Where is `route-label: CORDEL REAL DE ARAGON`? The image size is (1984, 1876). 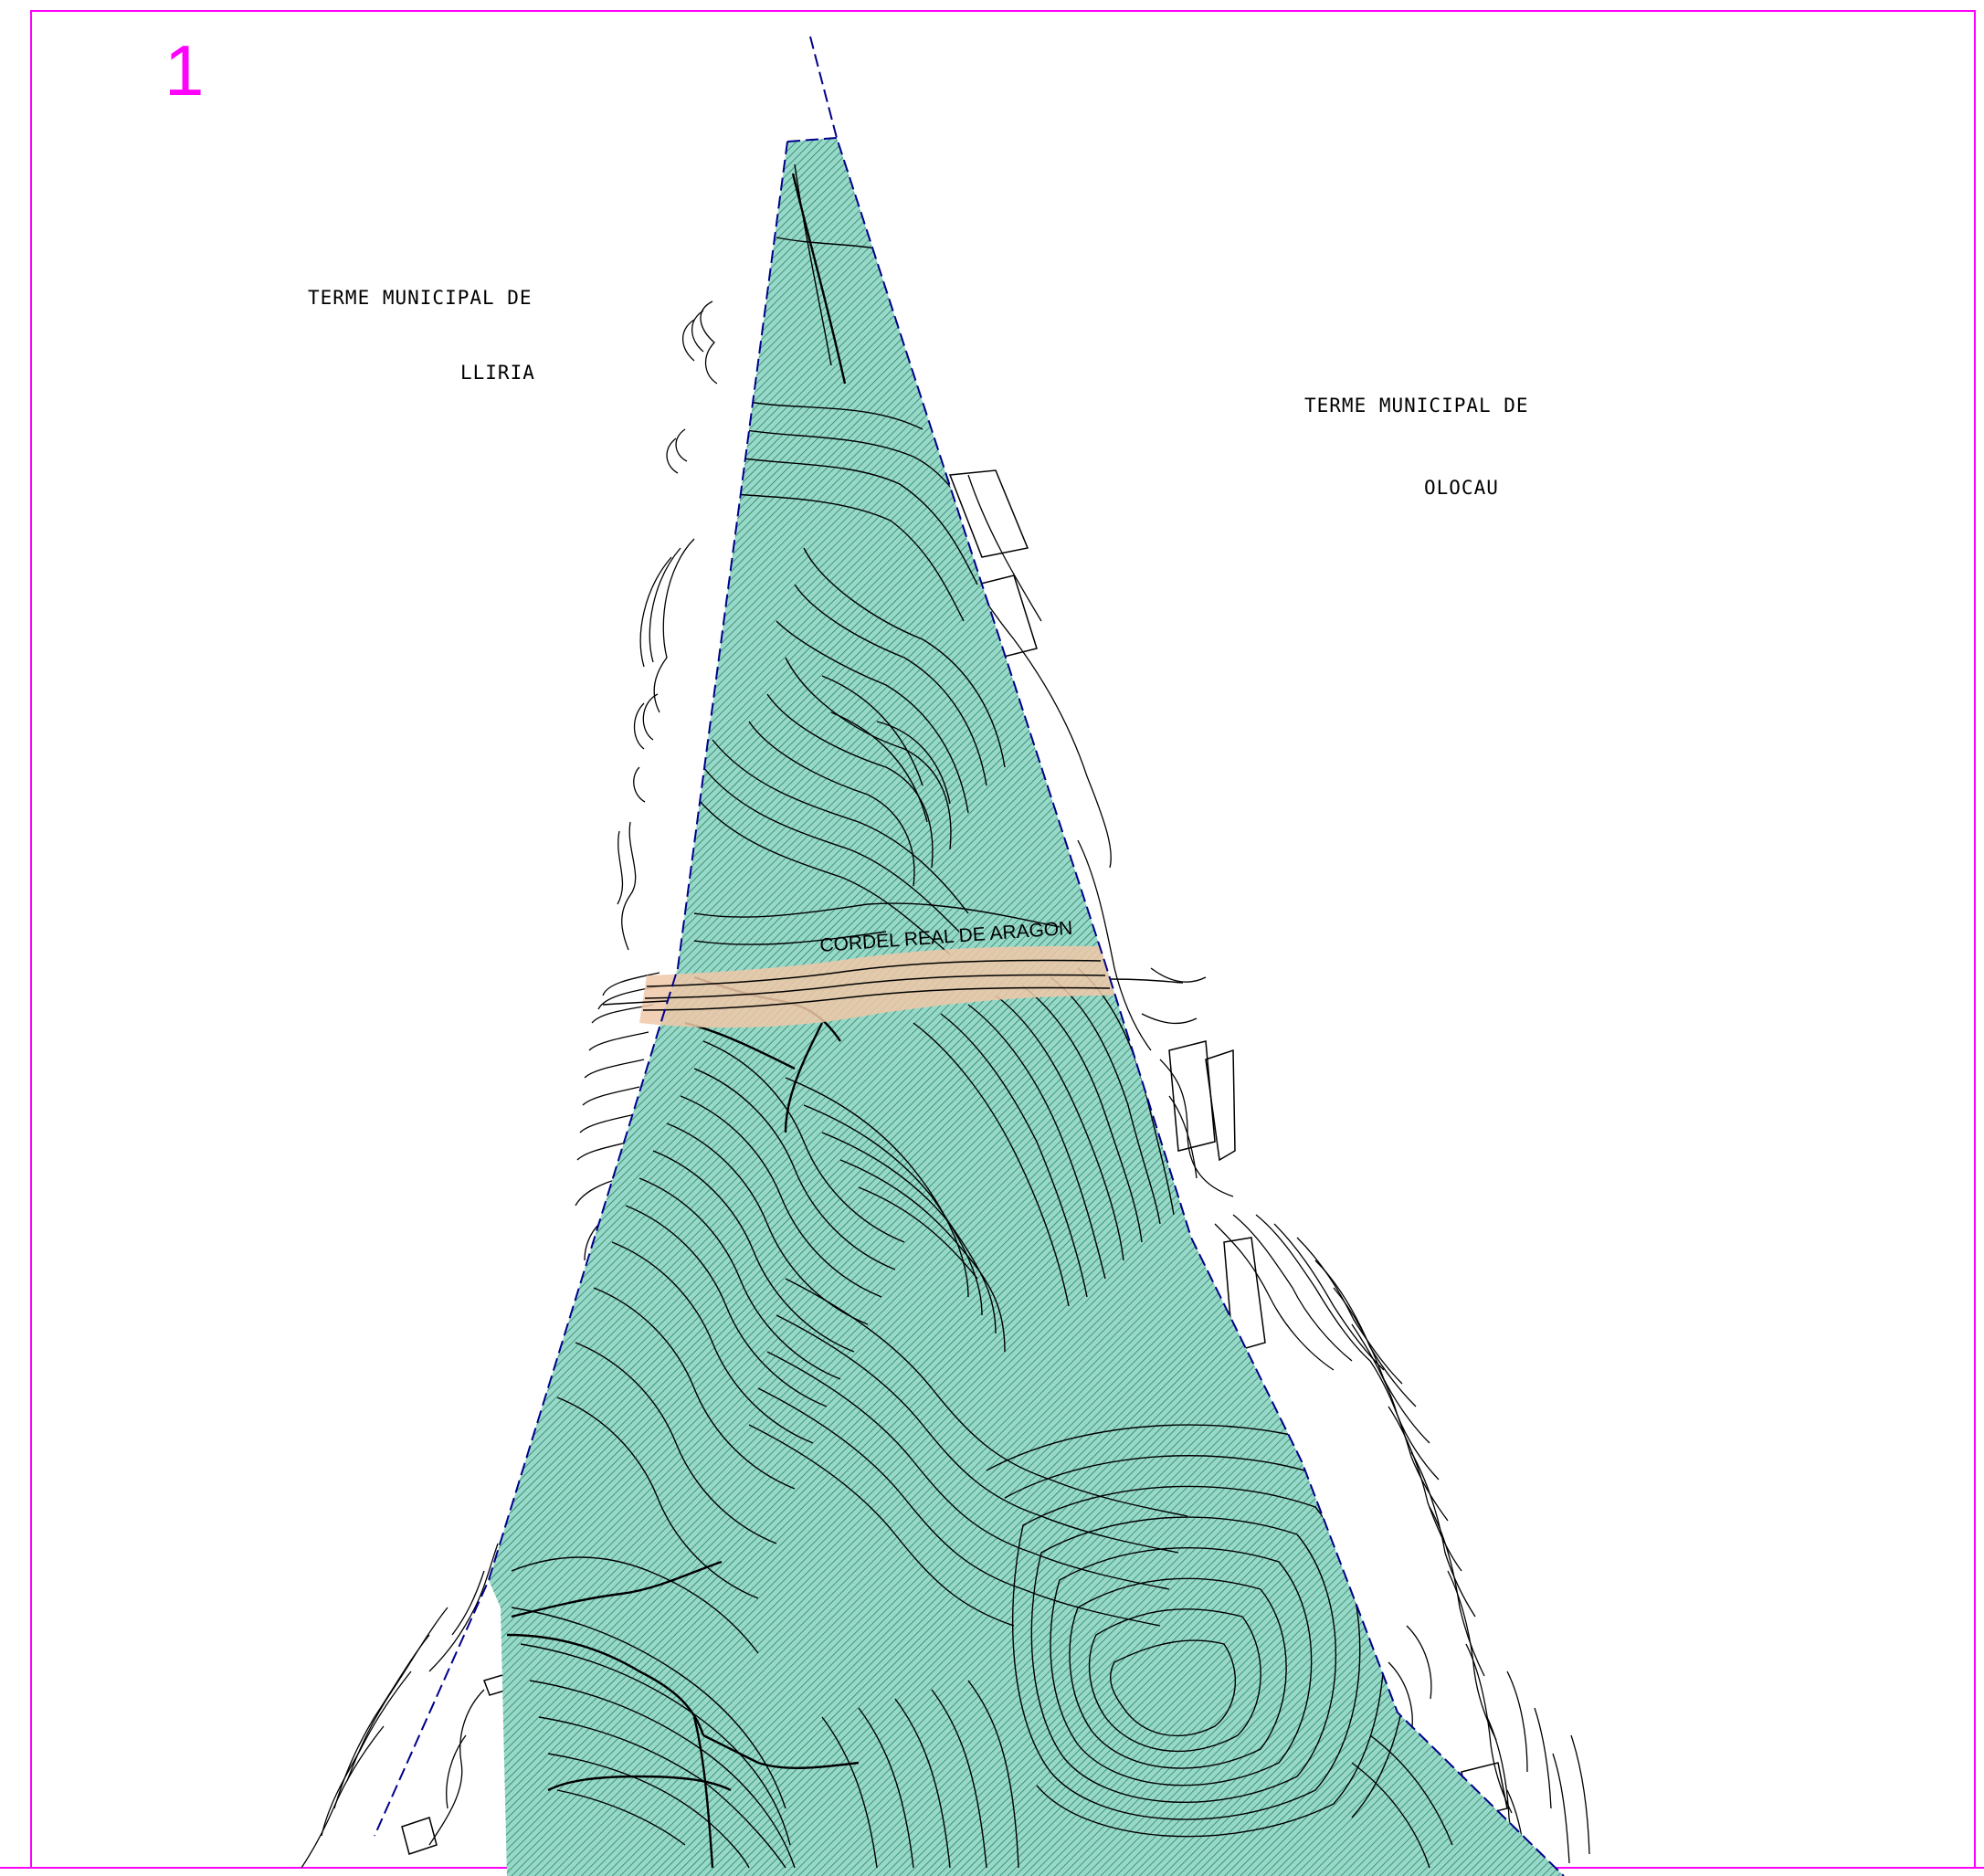
route-label: CORDEL REAL DE ARAGON is located at coordinates (946, 937).